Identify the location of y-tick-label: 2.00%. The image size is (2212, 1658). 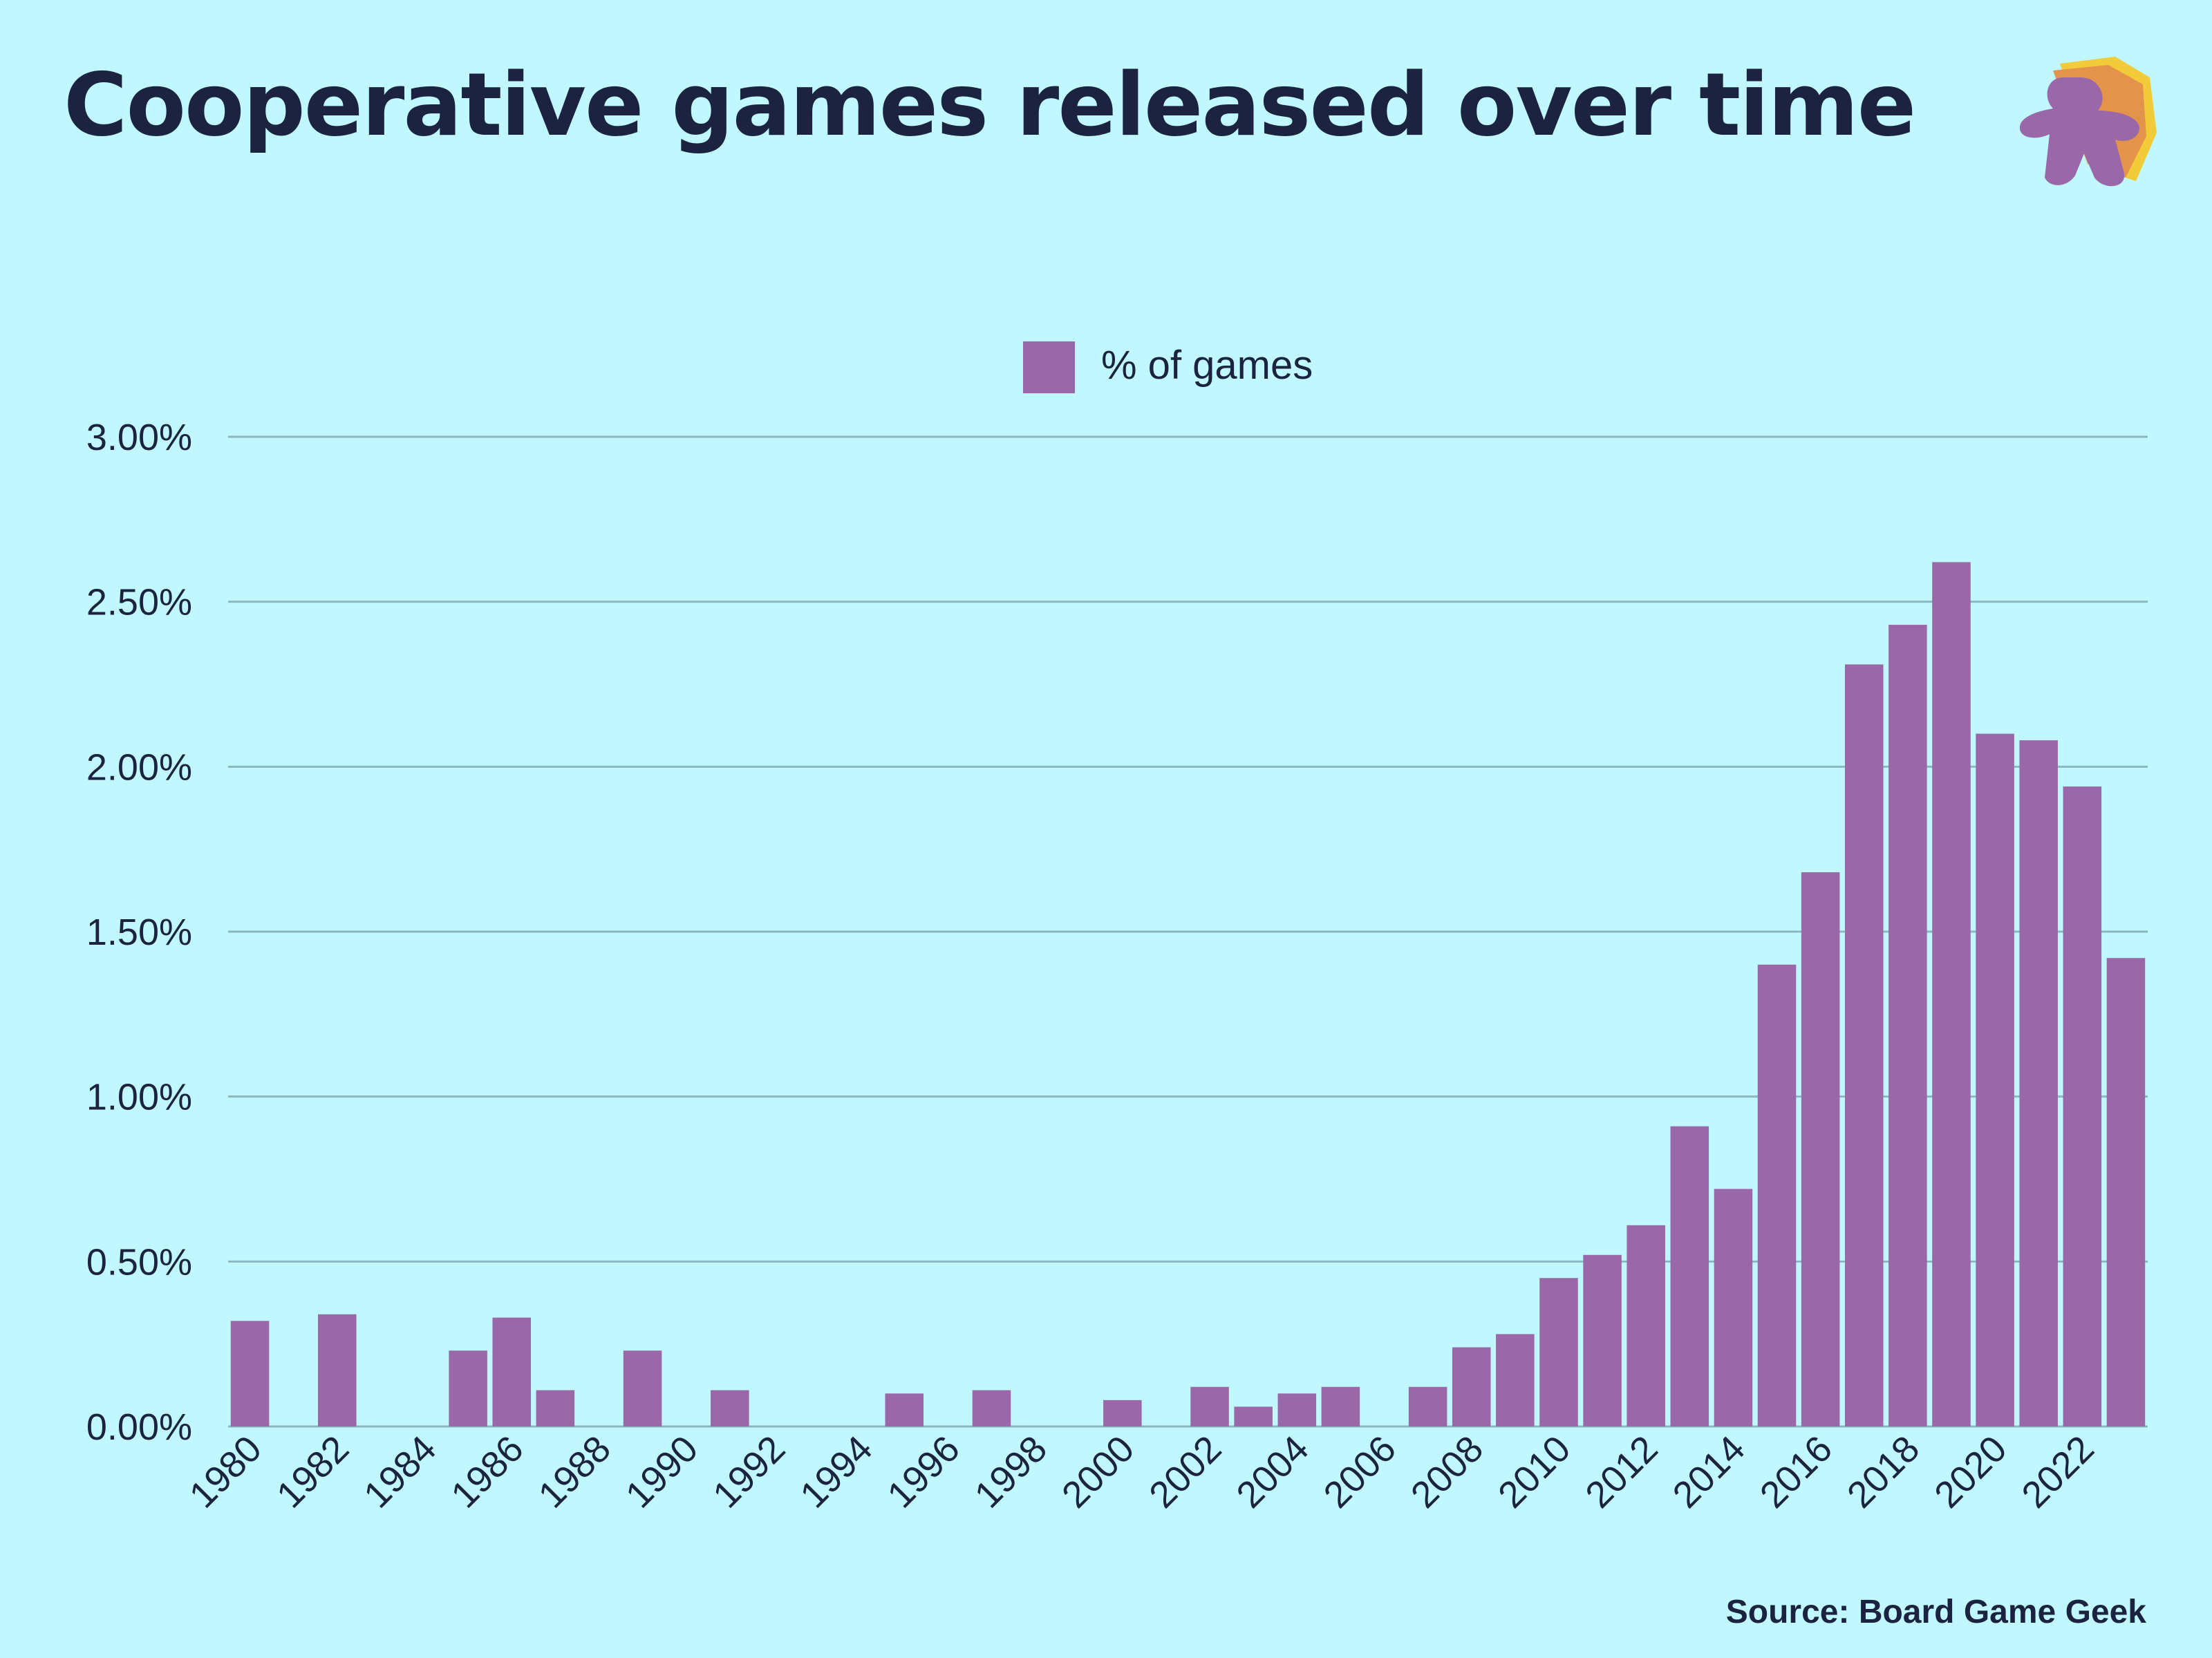
(139, 767).